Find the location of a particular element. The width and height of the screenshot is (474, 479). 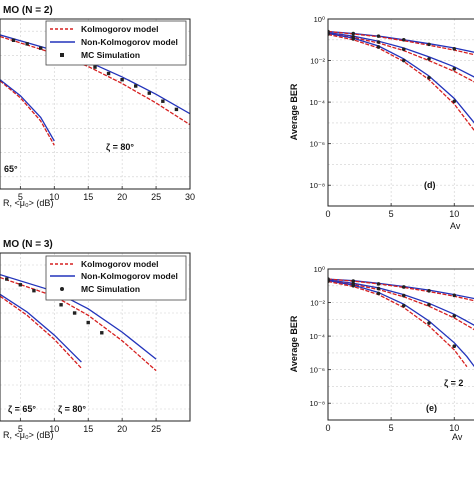

x-tick-label: 30 is located at coordinates (190, 197).